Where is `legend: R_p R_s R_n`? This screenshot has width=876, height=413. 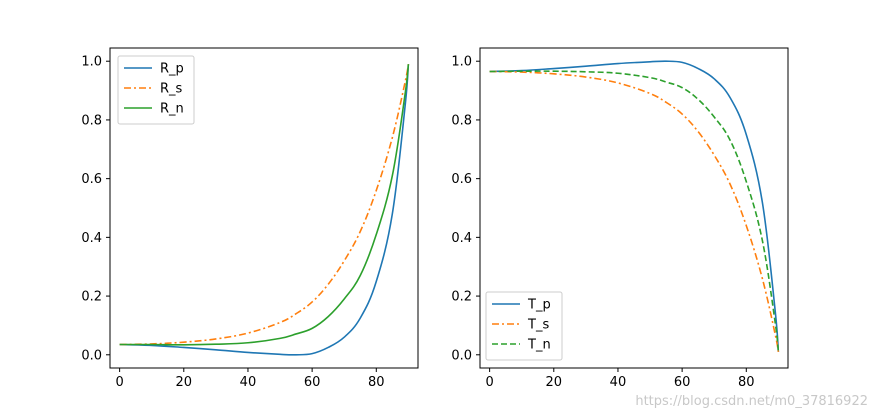 legend: R_p R_s R_n is located at coordinates (156, 90).